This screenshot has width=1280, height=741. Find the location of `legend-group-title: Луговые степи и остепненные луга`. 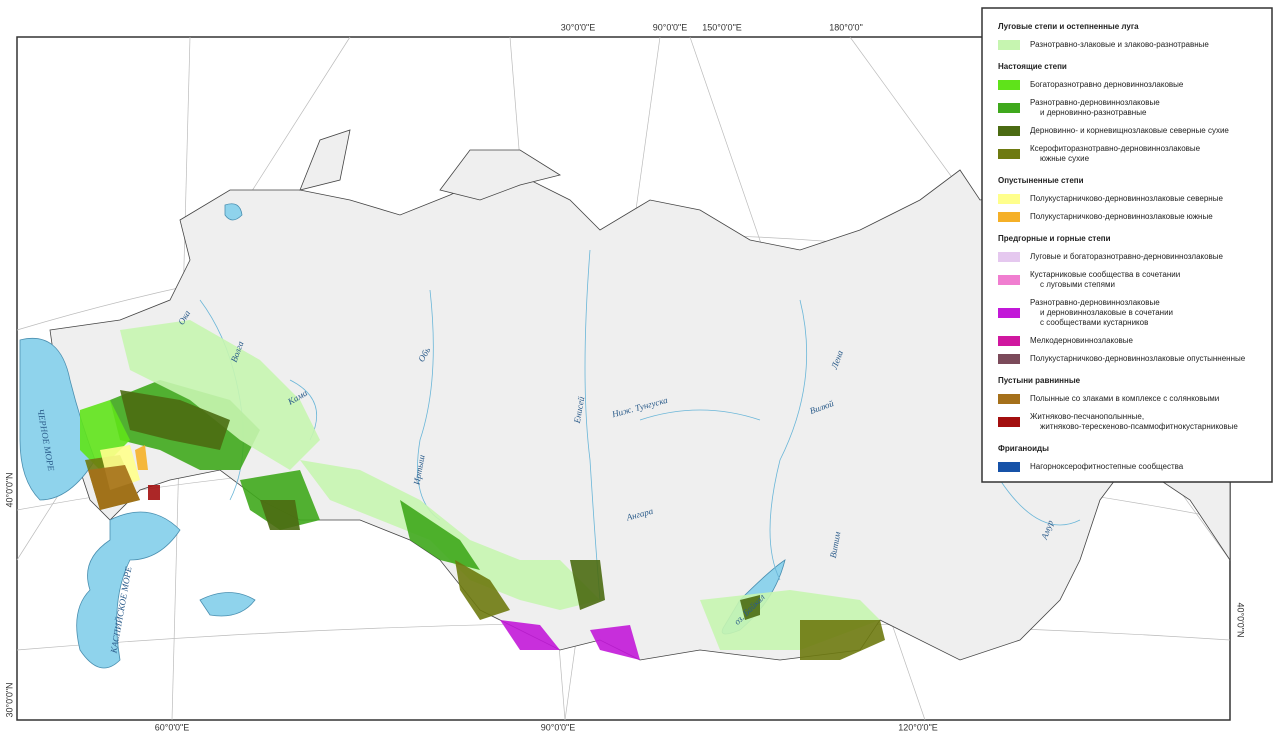

legend-group-title: Луговые степи и остепненные луга is located at coordinates (1068, 26).